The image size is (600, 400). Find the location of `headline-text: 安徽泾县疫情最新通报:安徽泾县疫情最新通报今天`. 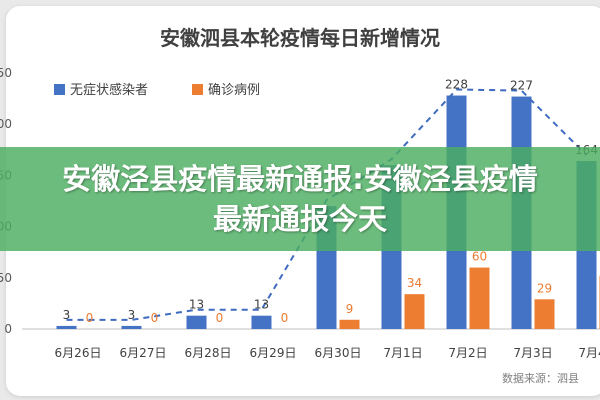

headline-text: 安徽泾县疫情最新通报:安徽泾县疫情最新通报今天 is located at coordinates (300, 199).